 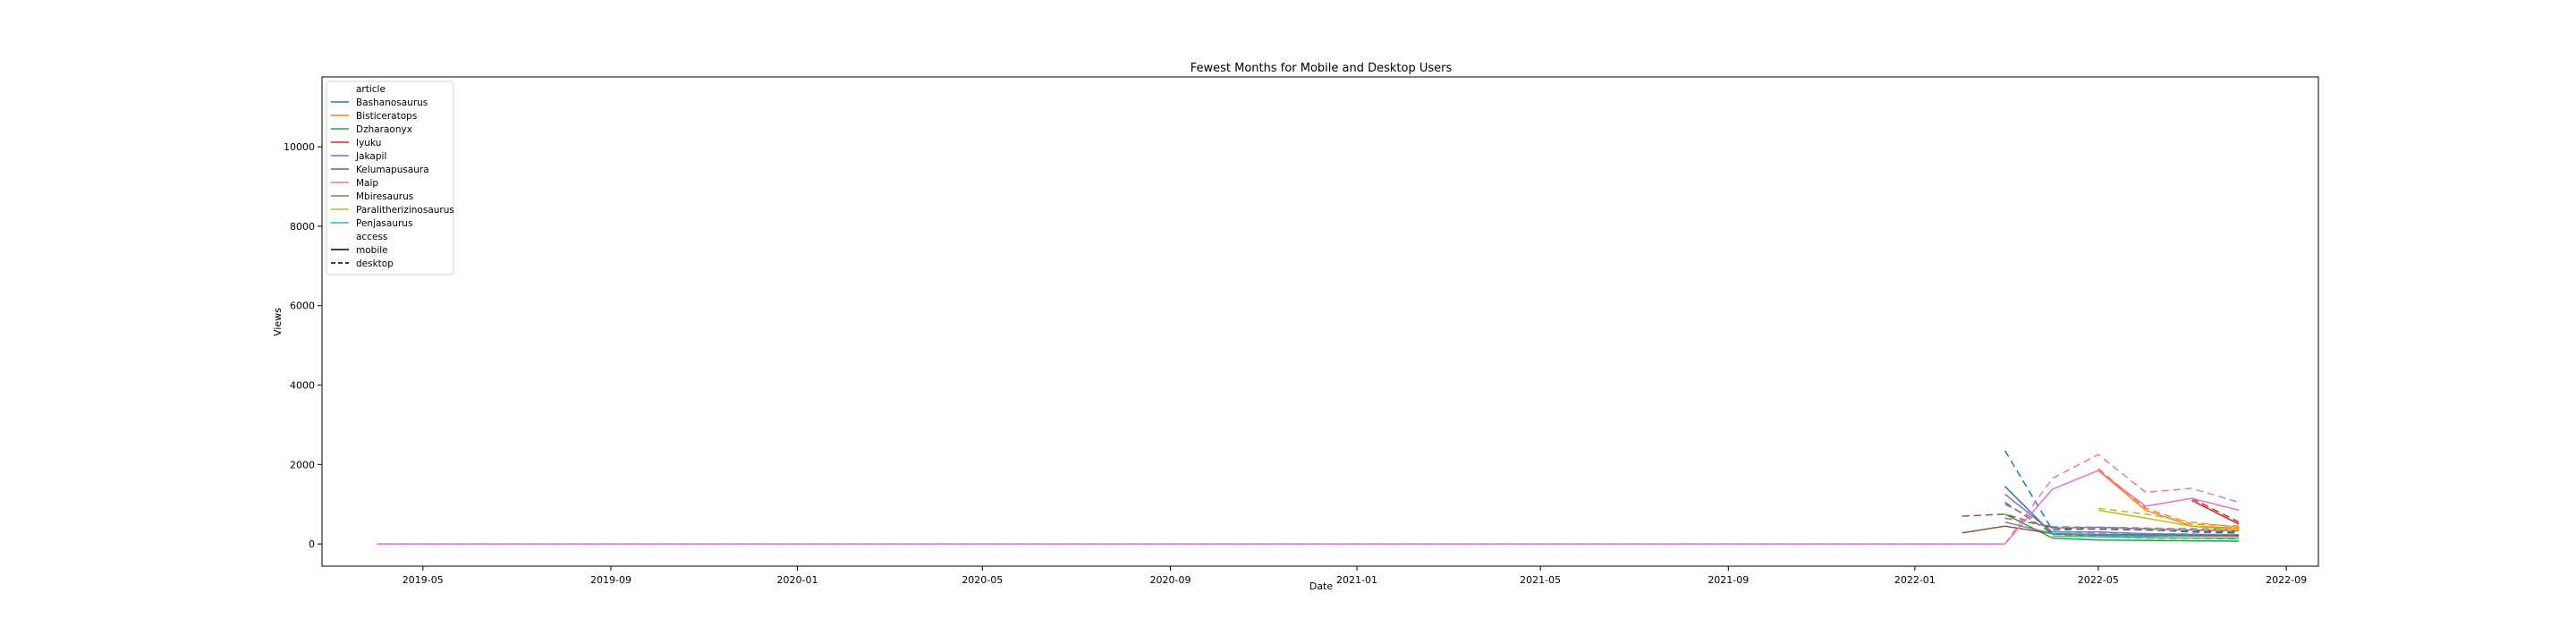 I want to click on legend-box, so click(x=390, y=177).